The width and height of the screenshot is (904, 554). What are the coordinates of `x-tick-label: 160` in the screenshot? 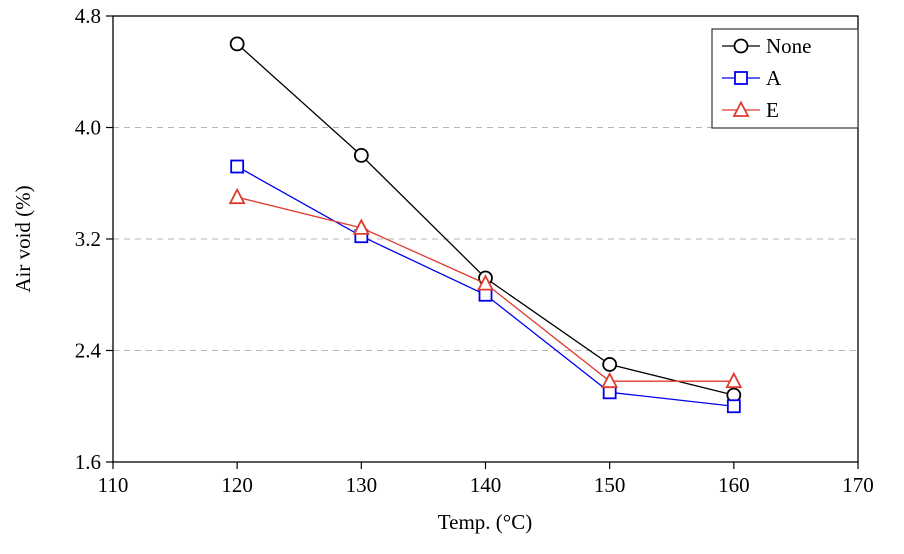 It's located at (734, 485).